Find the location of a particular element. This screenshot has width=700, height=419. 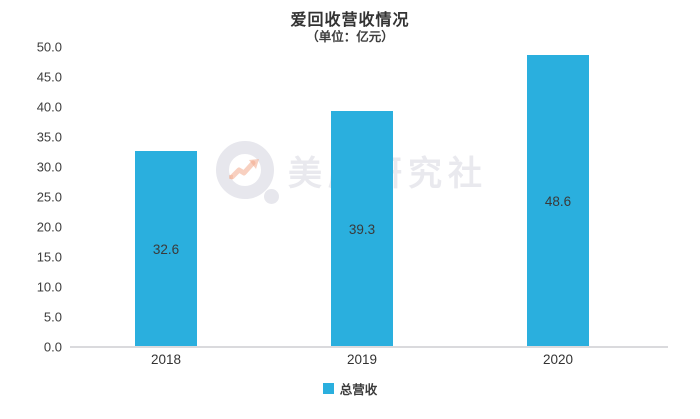

legend-label: 总营收 is located at coordinates (358, 390).